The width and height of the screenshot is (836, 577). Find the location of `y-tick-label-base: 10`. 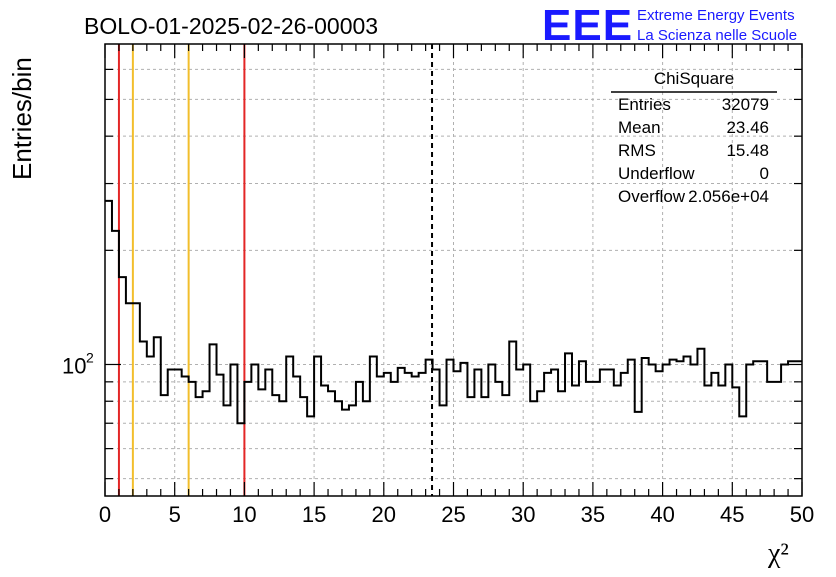

y-tick-label-base: 10 is located at coordinates (74, 365).